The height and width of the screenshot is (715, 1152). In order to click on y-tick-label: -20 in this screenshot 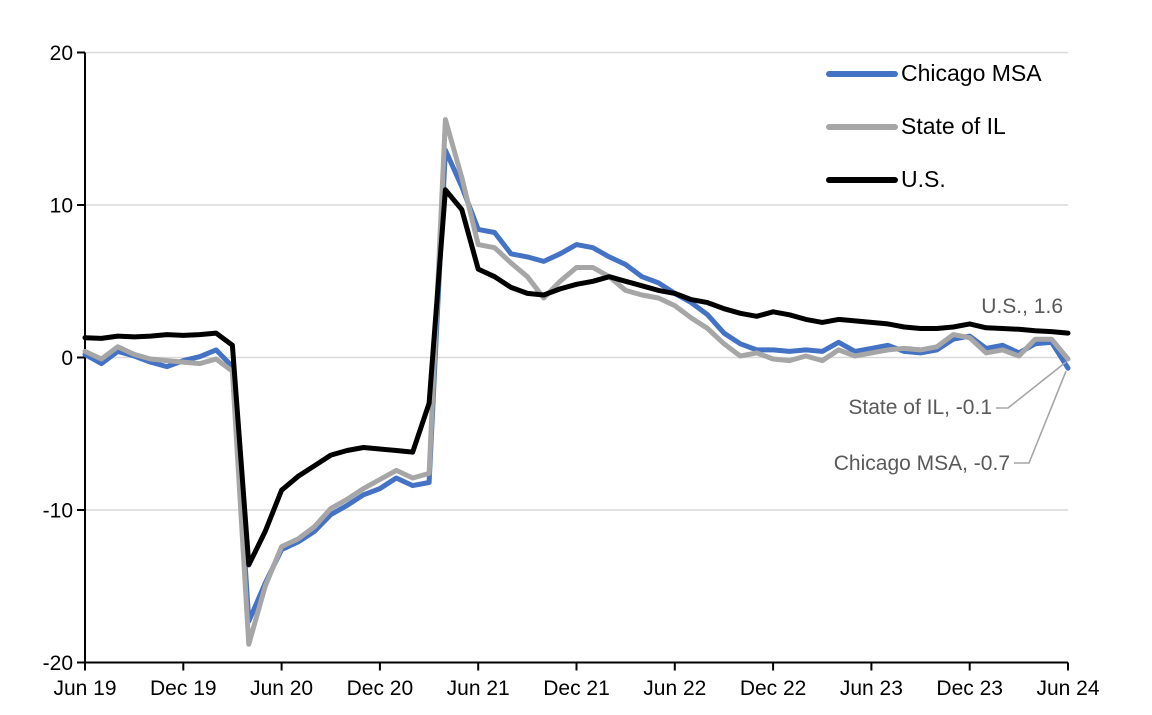, I will do `click(58, 663)`.